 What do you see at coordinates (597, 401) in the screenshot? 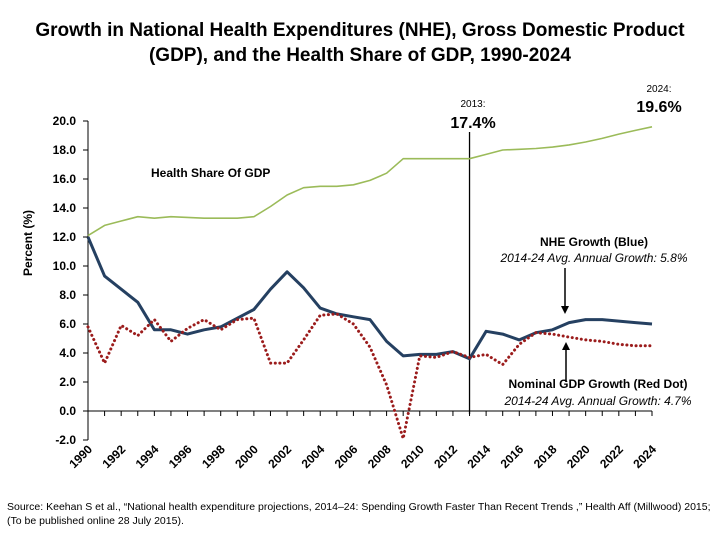
I see `gdp-avg-growth-text: 2014-24 Avg. Annual Growth: 4.7%` at bounding box center [597, 401].